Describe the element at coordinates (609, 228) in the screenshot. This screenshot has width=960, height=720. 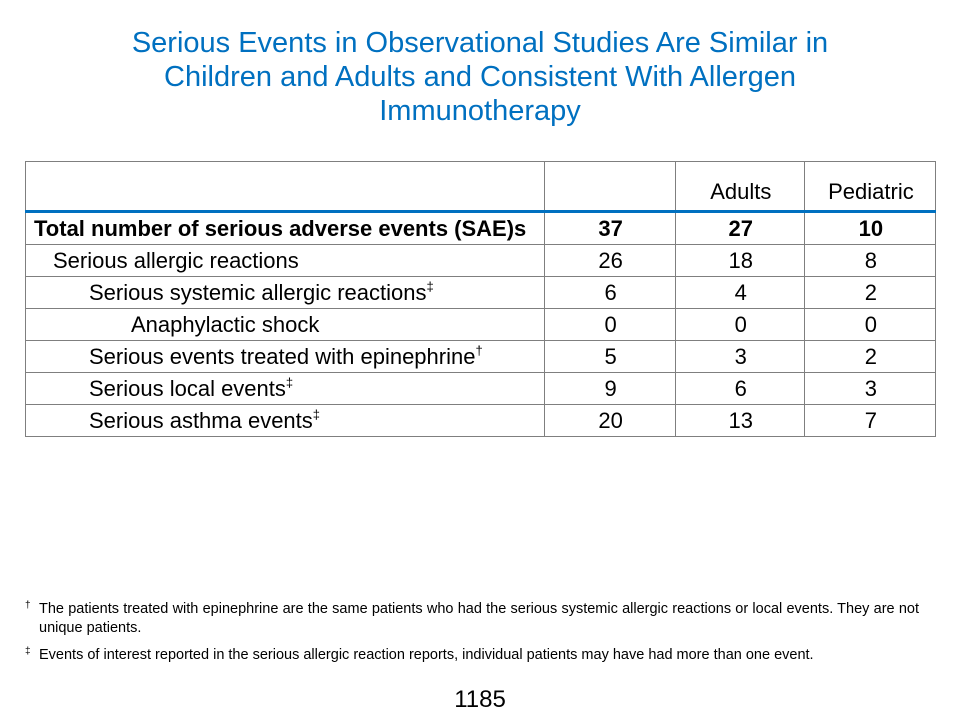
I see `cell-total: 37` at that location.